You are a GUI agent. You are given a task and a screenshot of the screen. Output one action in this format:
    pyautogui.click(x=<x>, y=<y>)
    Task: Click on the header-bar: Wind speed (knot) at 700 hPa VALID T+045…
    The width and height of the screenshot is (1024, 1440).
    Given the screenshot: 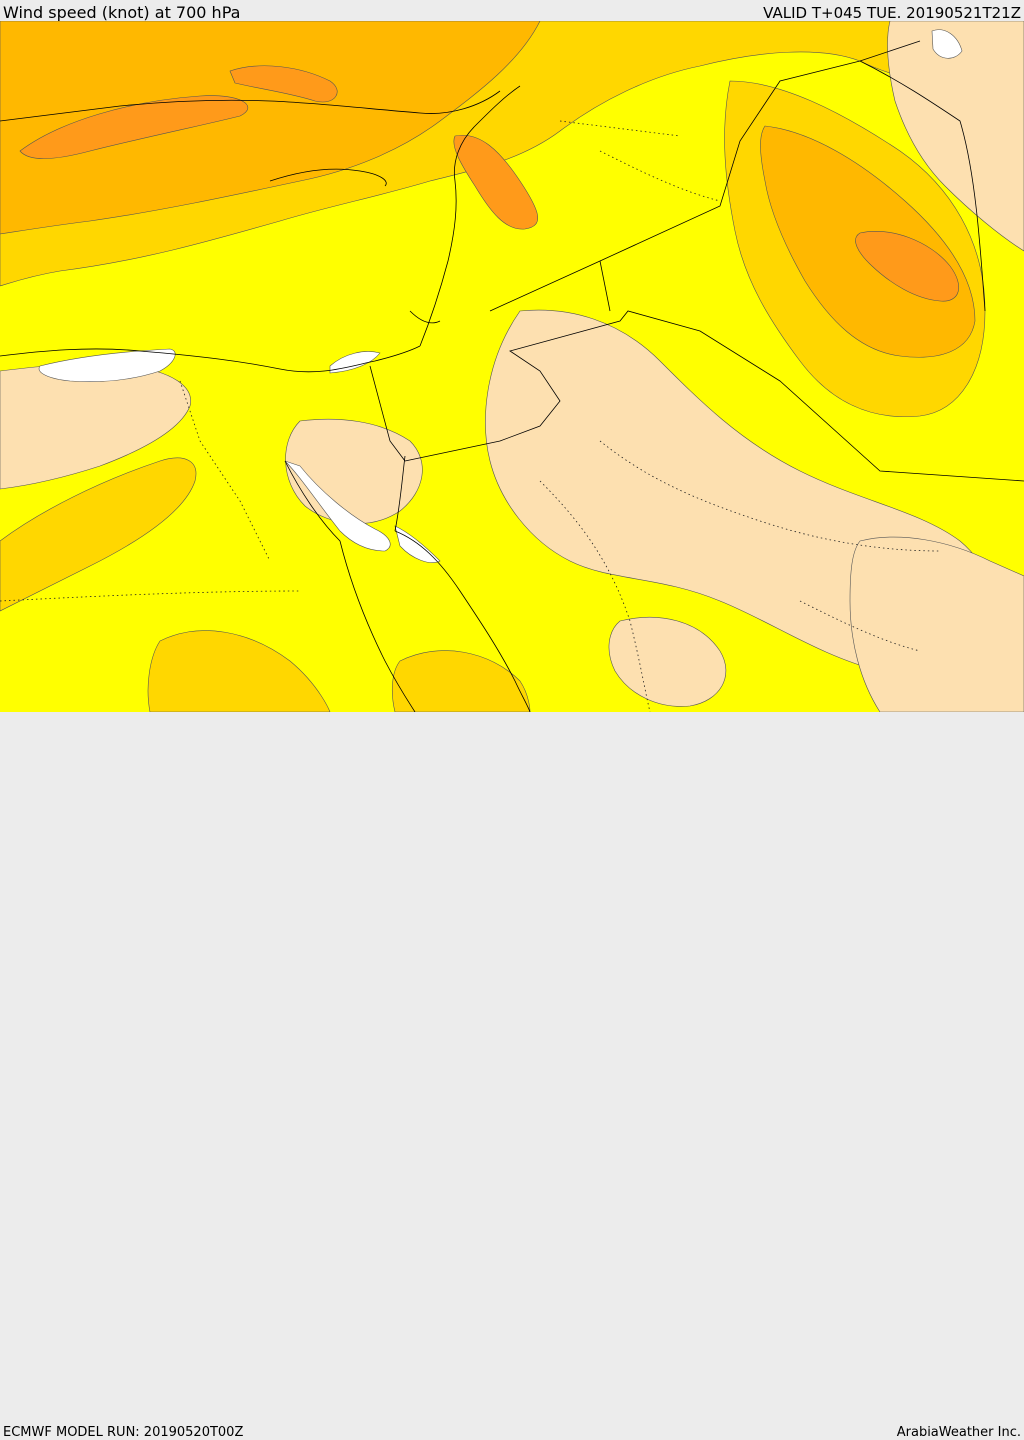 What is the action you would take?
    pyautogui.click(x=512, y=11)
    